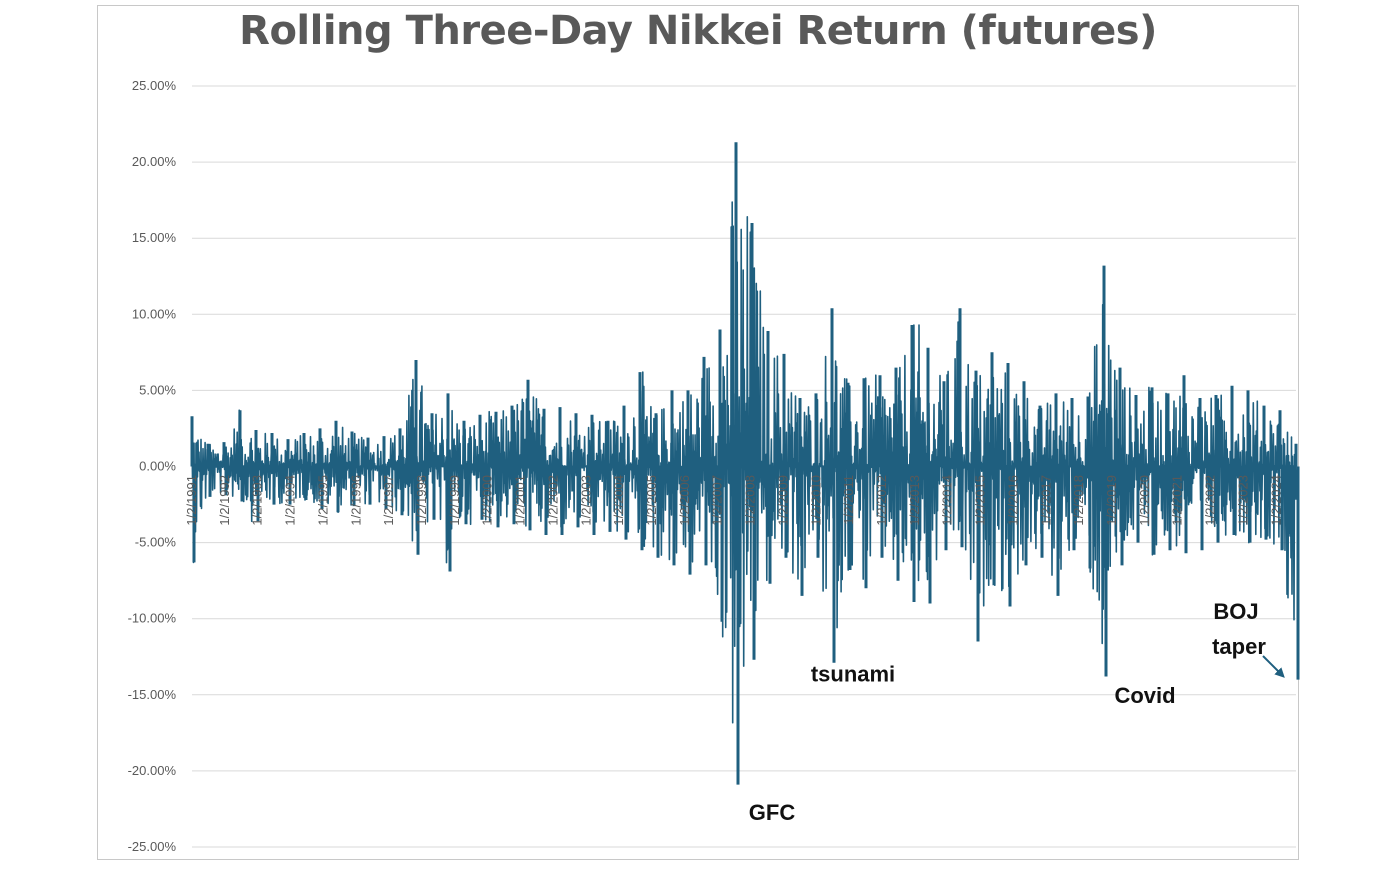  What do you see at coordinates (750, 500) in the screenshot?
I see `x-tick-label: 1/2/2008` at bounding box center [750, 500].